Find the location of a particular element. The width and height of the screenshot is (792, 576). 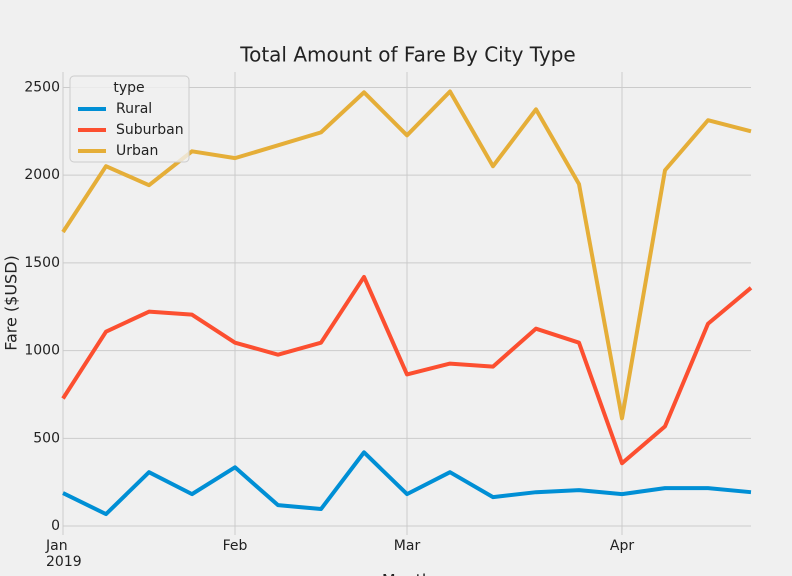

x-tick-label: Jan is located at coordinates (56, 546).